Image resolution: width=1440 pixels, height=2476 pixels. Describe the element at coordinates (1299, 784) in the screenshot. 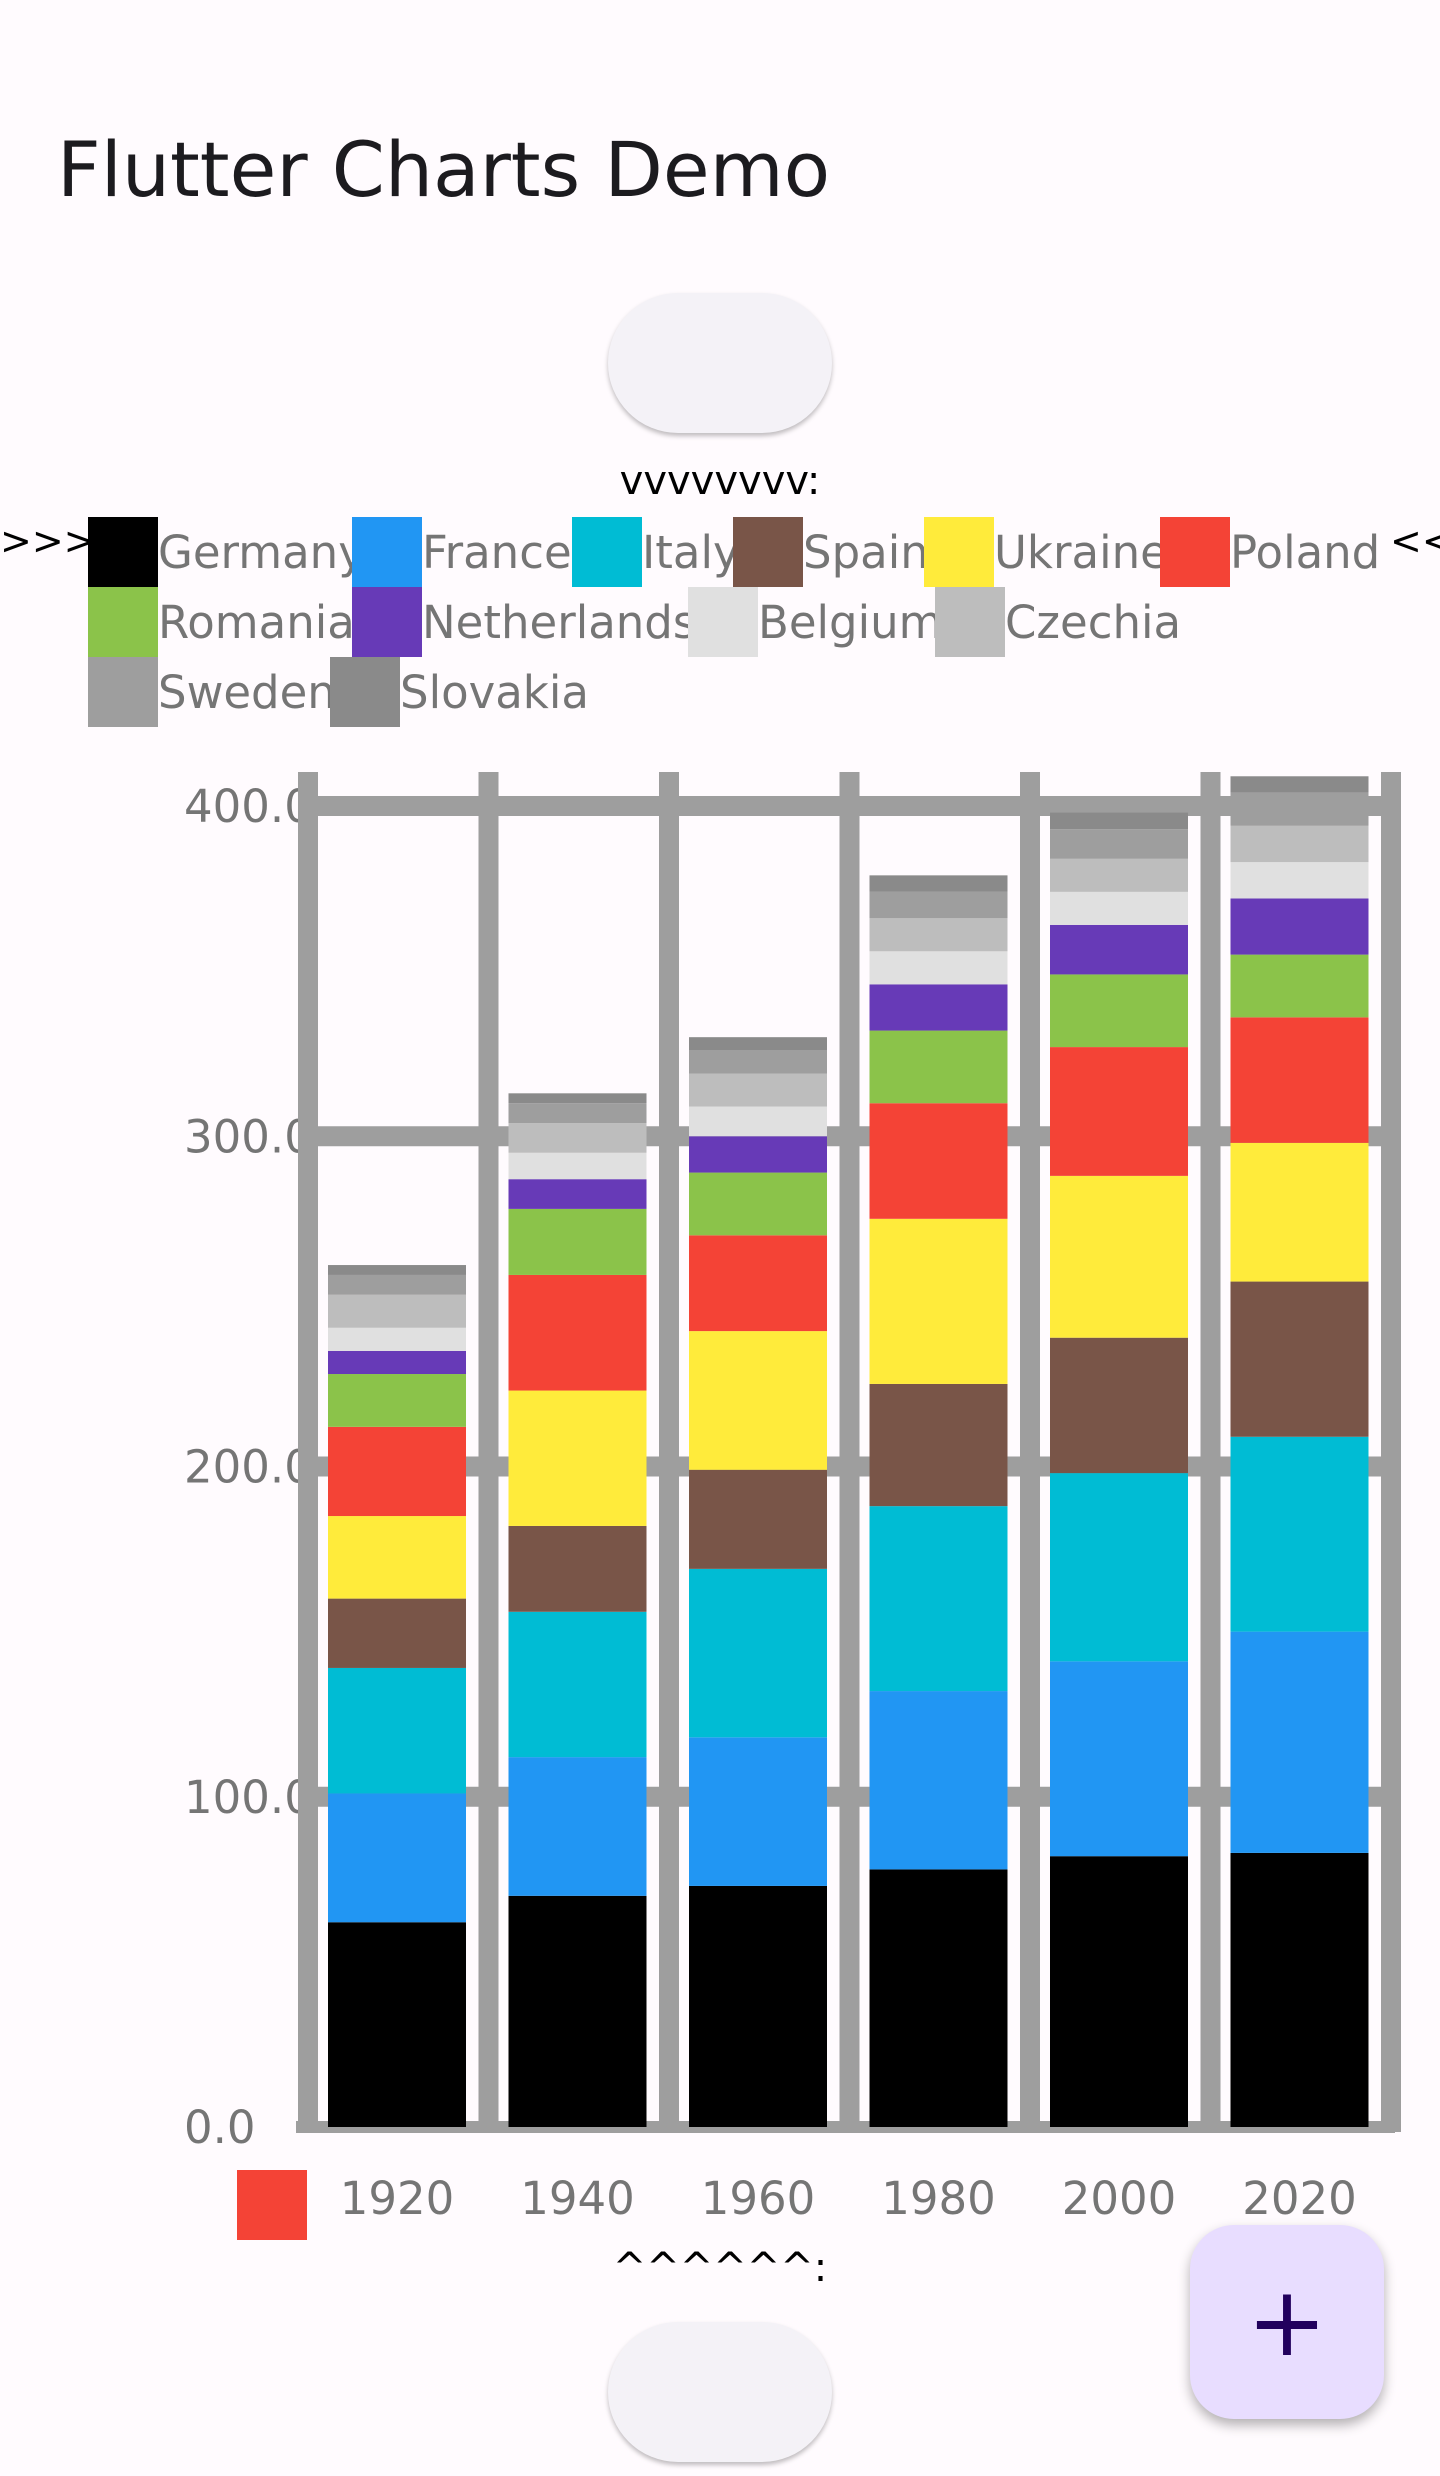

I see `bar-segment-slovakia-2020` at that location.